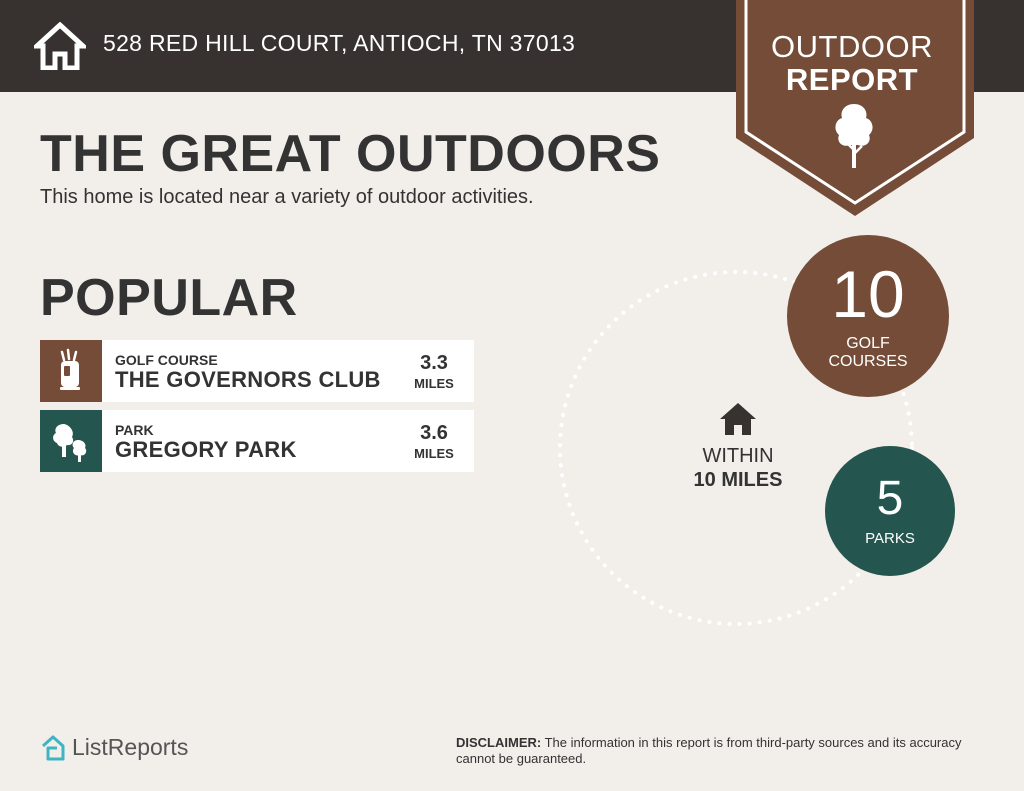 This screenshot has height=791, width=1024. I want to click on golf-count: 10, so click(868, 294).